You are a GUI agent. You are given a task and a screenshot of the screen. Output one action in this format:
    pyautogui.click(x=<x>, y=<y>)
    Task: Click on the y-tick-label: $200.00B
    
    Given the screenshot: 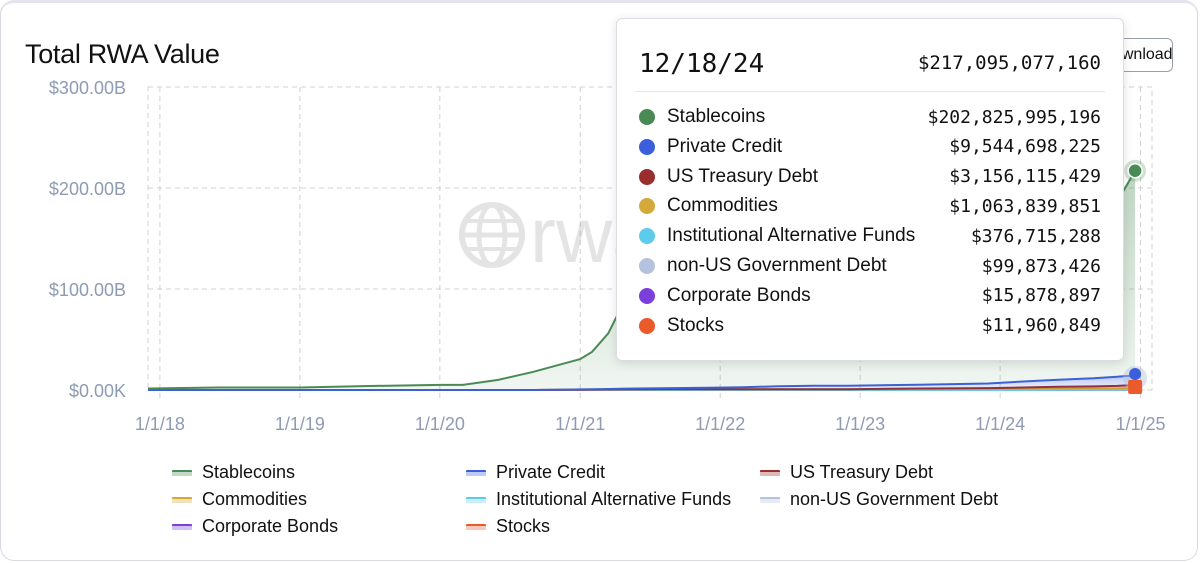 What is the action you would take?
    pyautogui.click(x=87, y=189)
    